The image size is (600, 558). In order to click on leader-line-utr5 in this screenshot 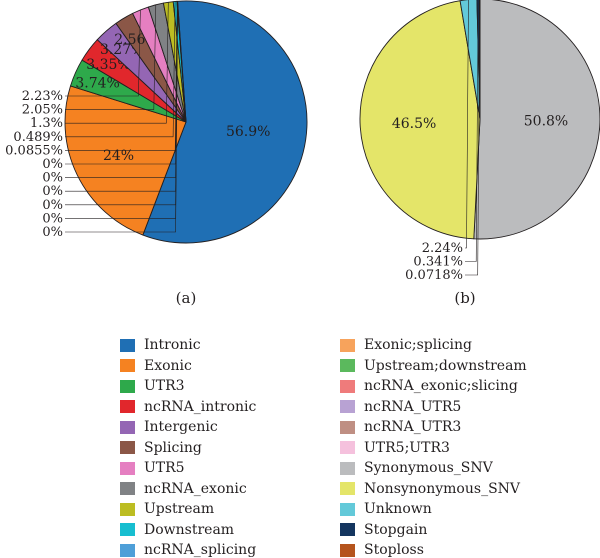, I will do `click(103, 53)`.